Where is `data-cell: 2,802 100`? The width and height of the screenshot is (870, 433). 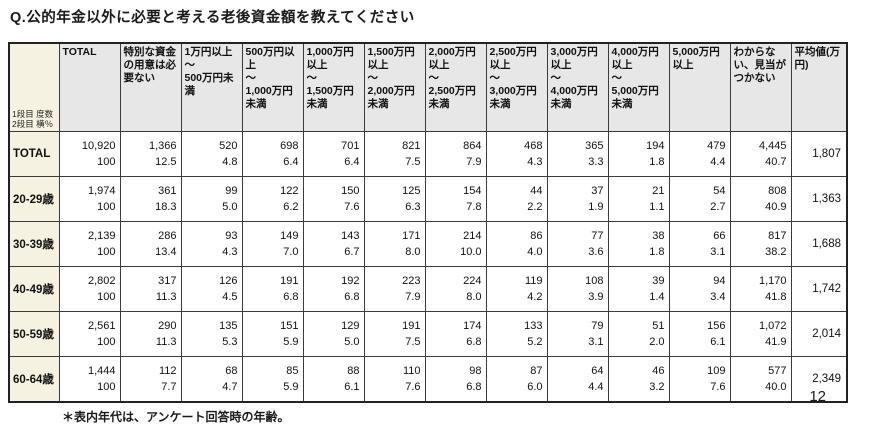 data-cell: 2,802 100 is located at coordinates (89, 289).